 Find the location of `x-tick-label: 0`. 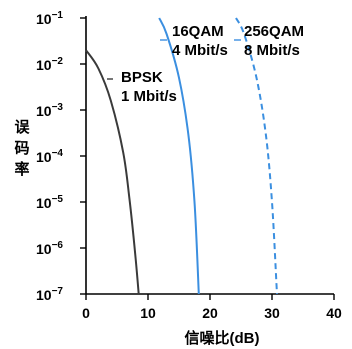

x-tick-label: 0 is located at coordinates (86, 313).